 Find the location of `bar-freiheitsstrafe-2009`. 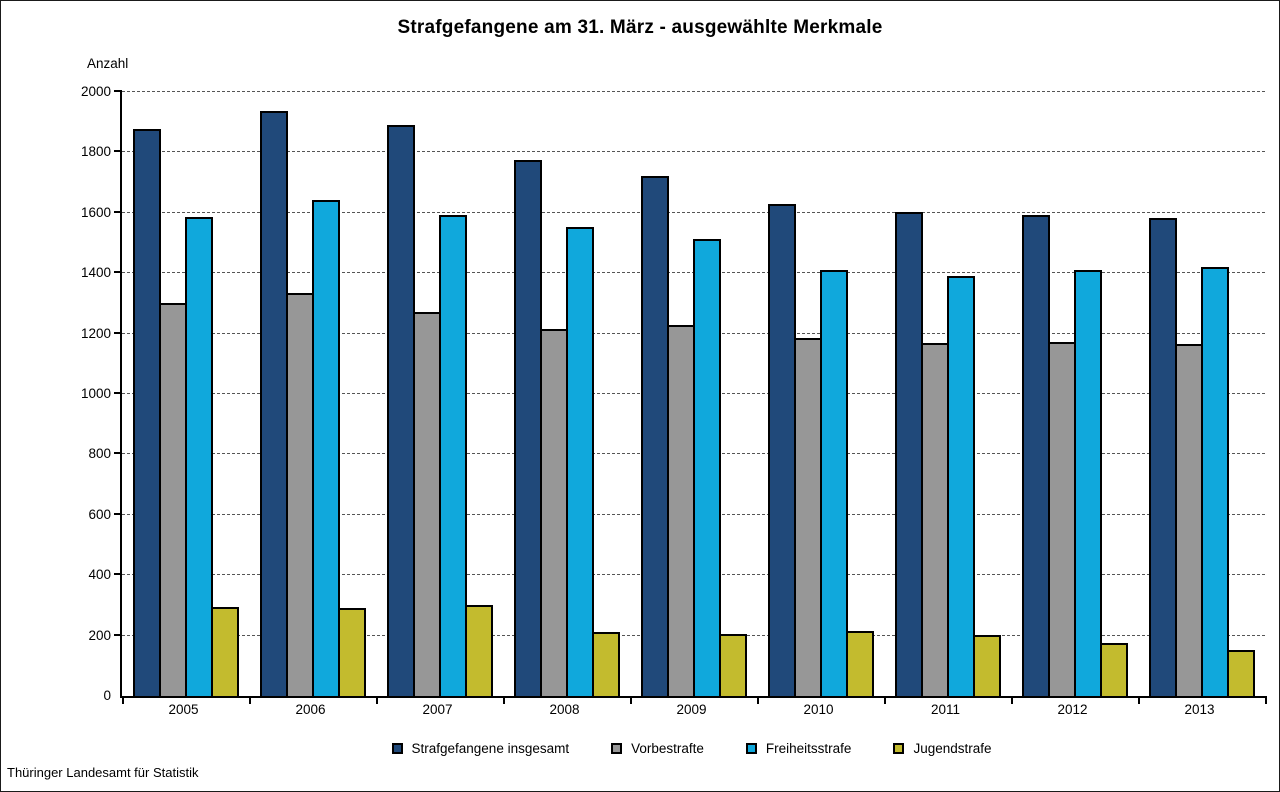

bar-freiheitsstrafe-2009 is located at coordinates (706, 467).